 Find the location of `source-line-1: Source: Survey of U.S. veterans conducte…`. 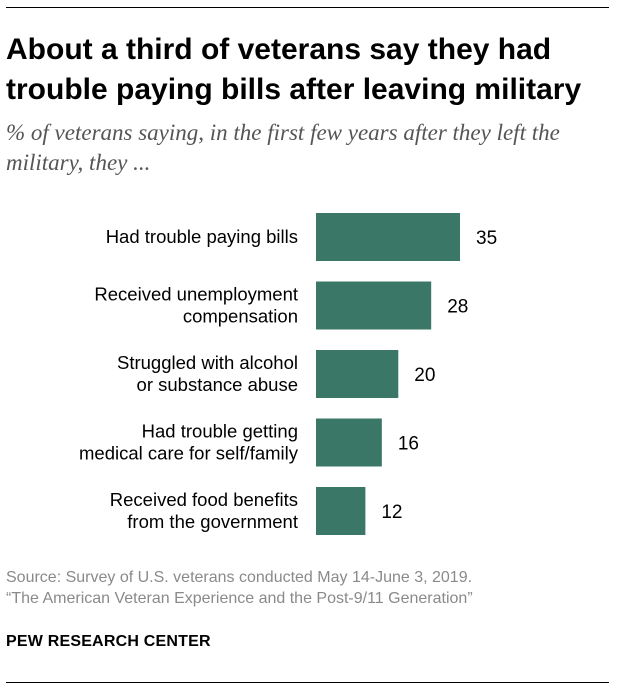

source-line-1: Source: Survey of U.S. veterans conducte… is located at coordinates (239, 577).